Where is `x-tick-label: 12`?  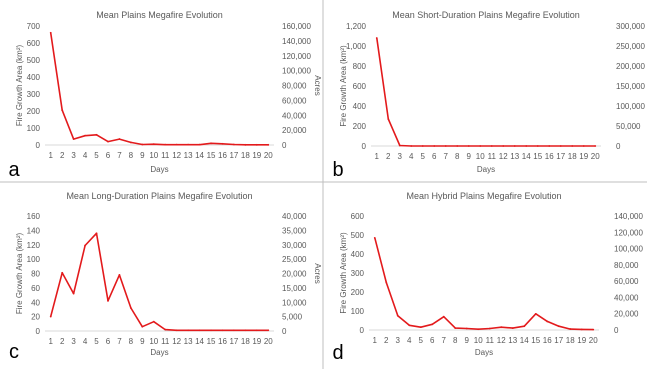
x-tick-label: 12 is located at coordinates (503, 156).